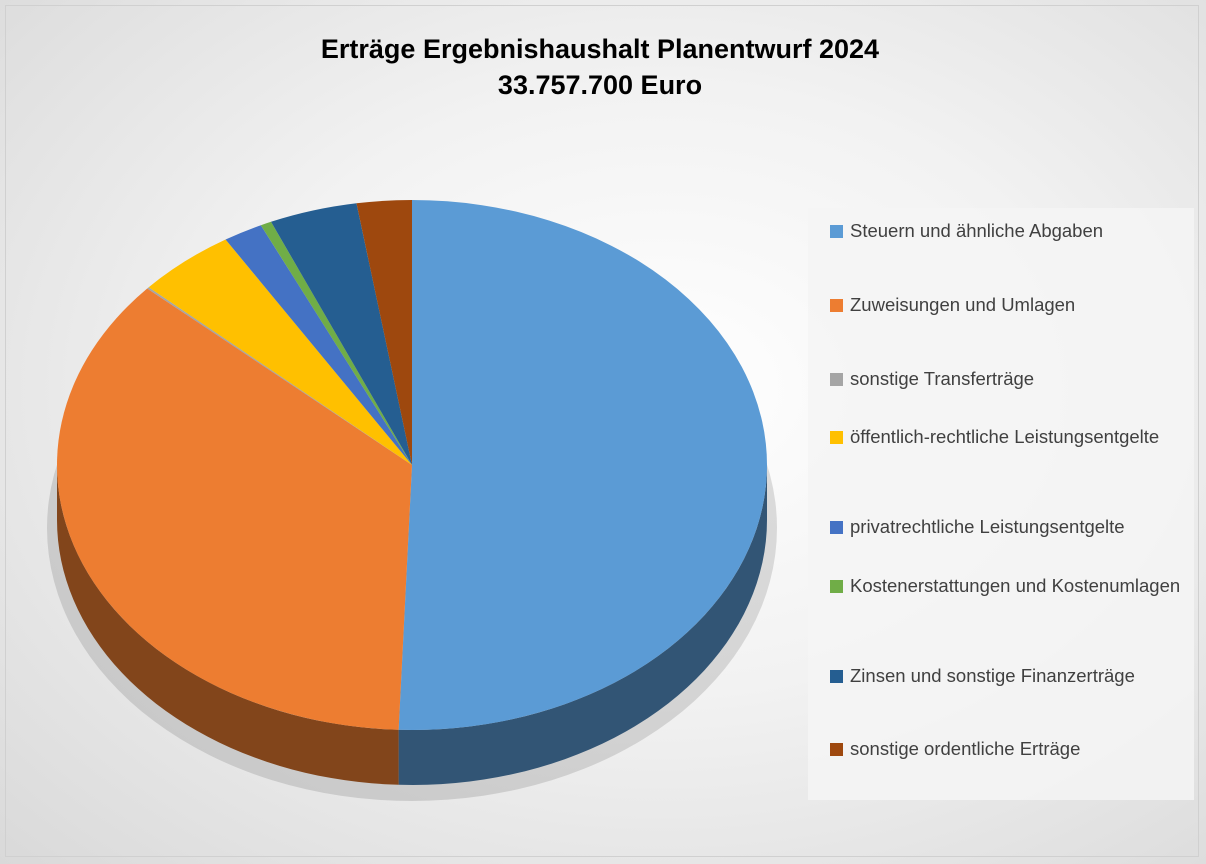 The image size is (1206, 864). I want to click on legend-label: sonstige ordentliche Erträge, so click(965, 748).